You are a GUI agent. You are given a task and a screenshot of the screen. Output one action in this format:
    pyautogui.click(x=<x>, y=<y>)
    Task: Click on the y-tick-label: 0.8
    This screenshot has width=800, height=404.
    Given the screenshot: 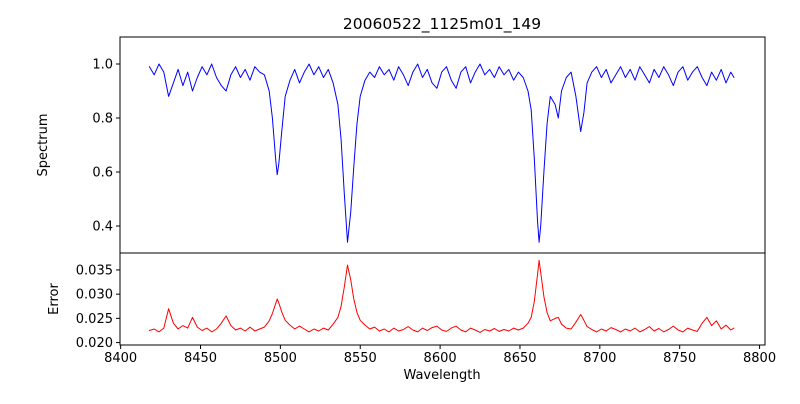 What is the action you would take?
    pyautogui.click(x=102, y=119)
    